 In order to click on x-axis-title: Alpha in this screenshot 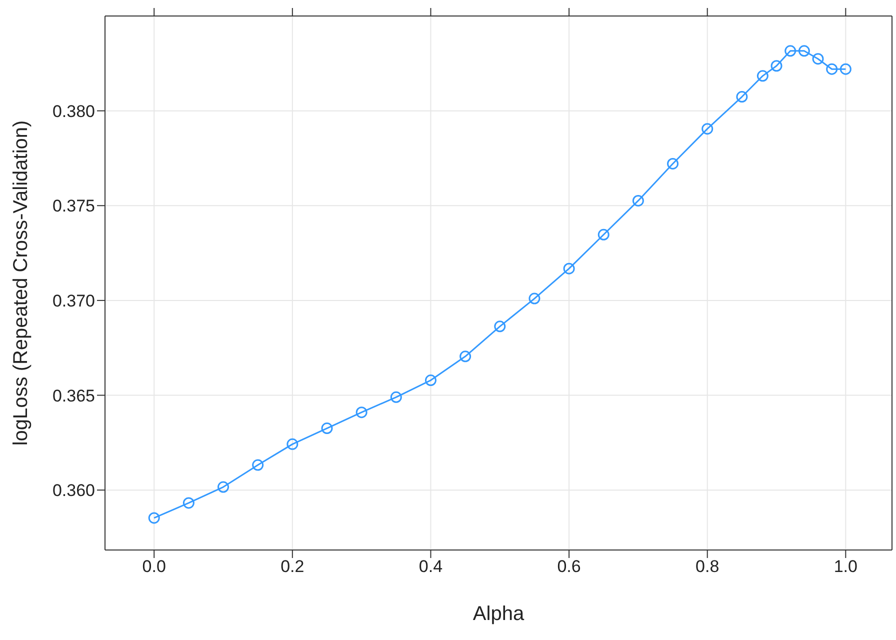, I will do `click(498, 614)`.